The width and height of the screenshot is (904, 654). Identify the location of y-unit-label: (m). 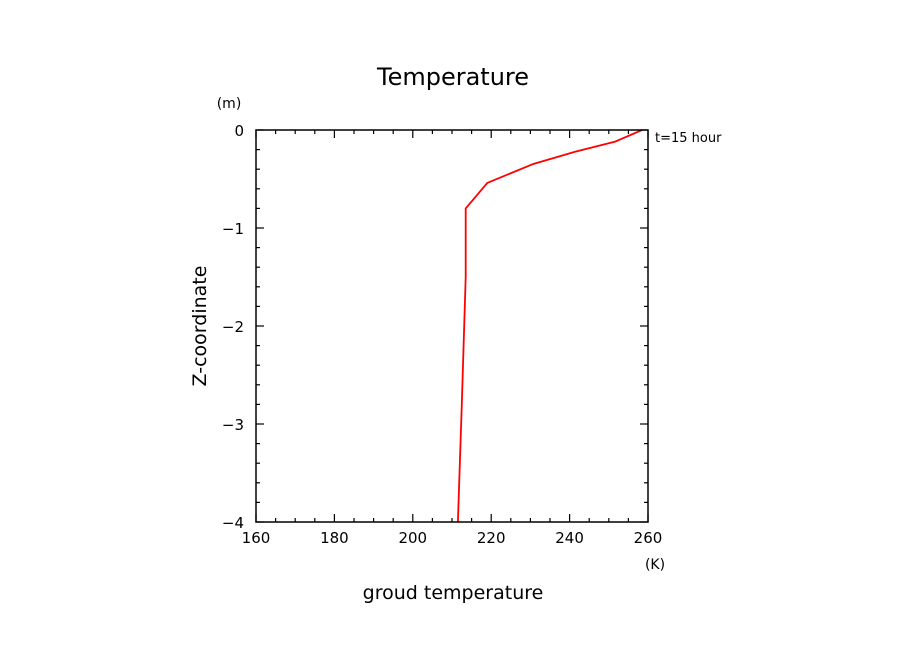
(229, 104).